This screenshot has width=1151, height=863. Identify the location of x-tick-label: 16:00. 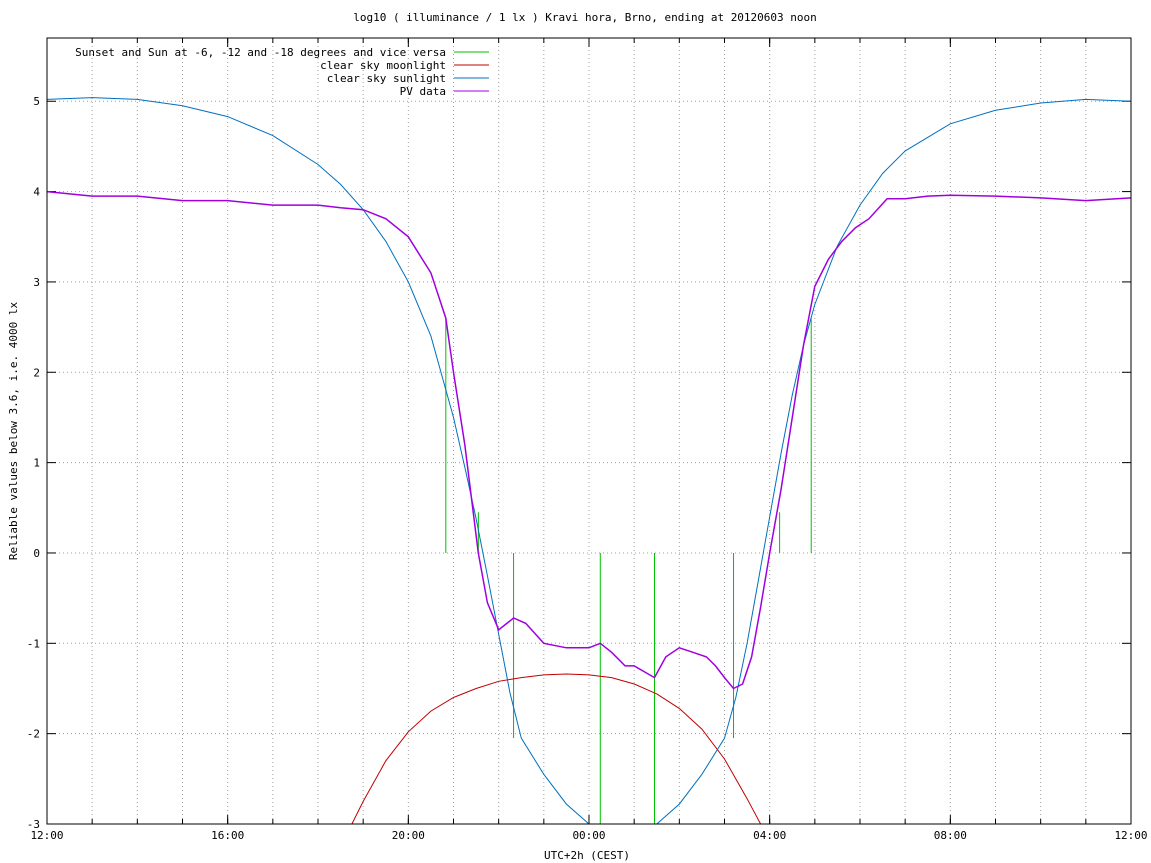
(227, 835).